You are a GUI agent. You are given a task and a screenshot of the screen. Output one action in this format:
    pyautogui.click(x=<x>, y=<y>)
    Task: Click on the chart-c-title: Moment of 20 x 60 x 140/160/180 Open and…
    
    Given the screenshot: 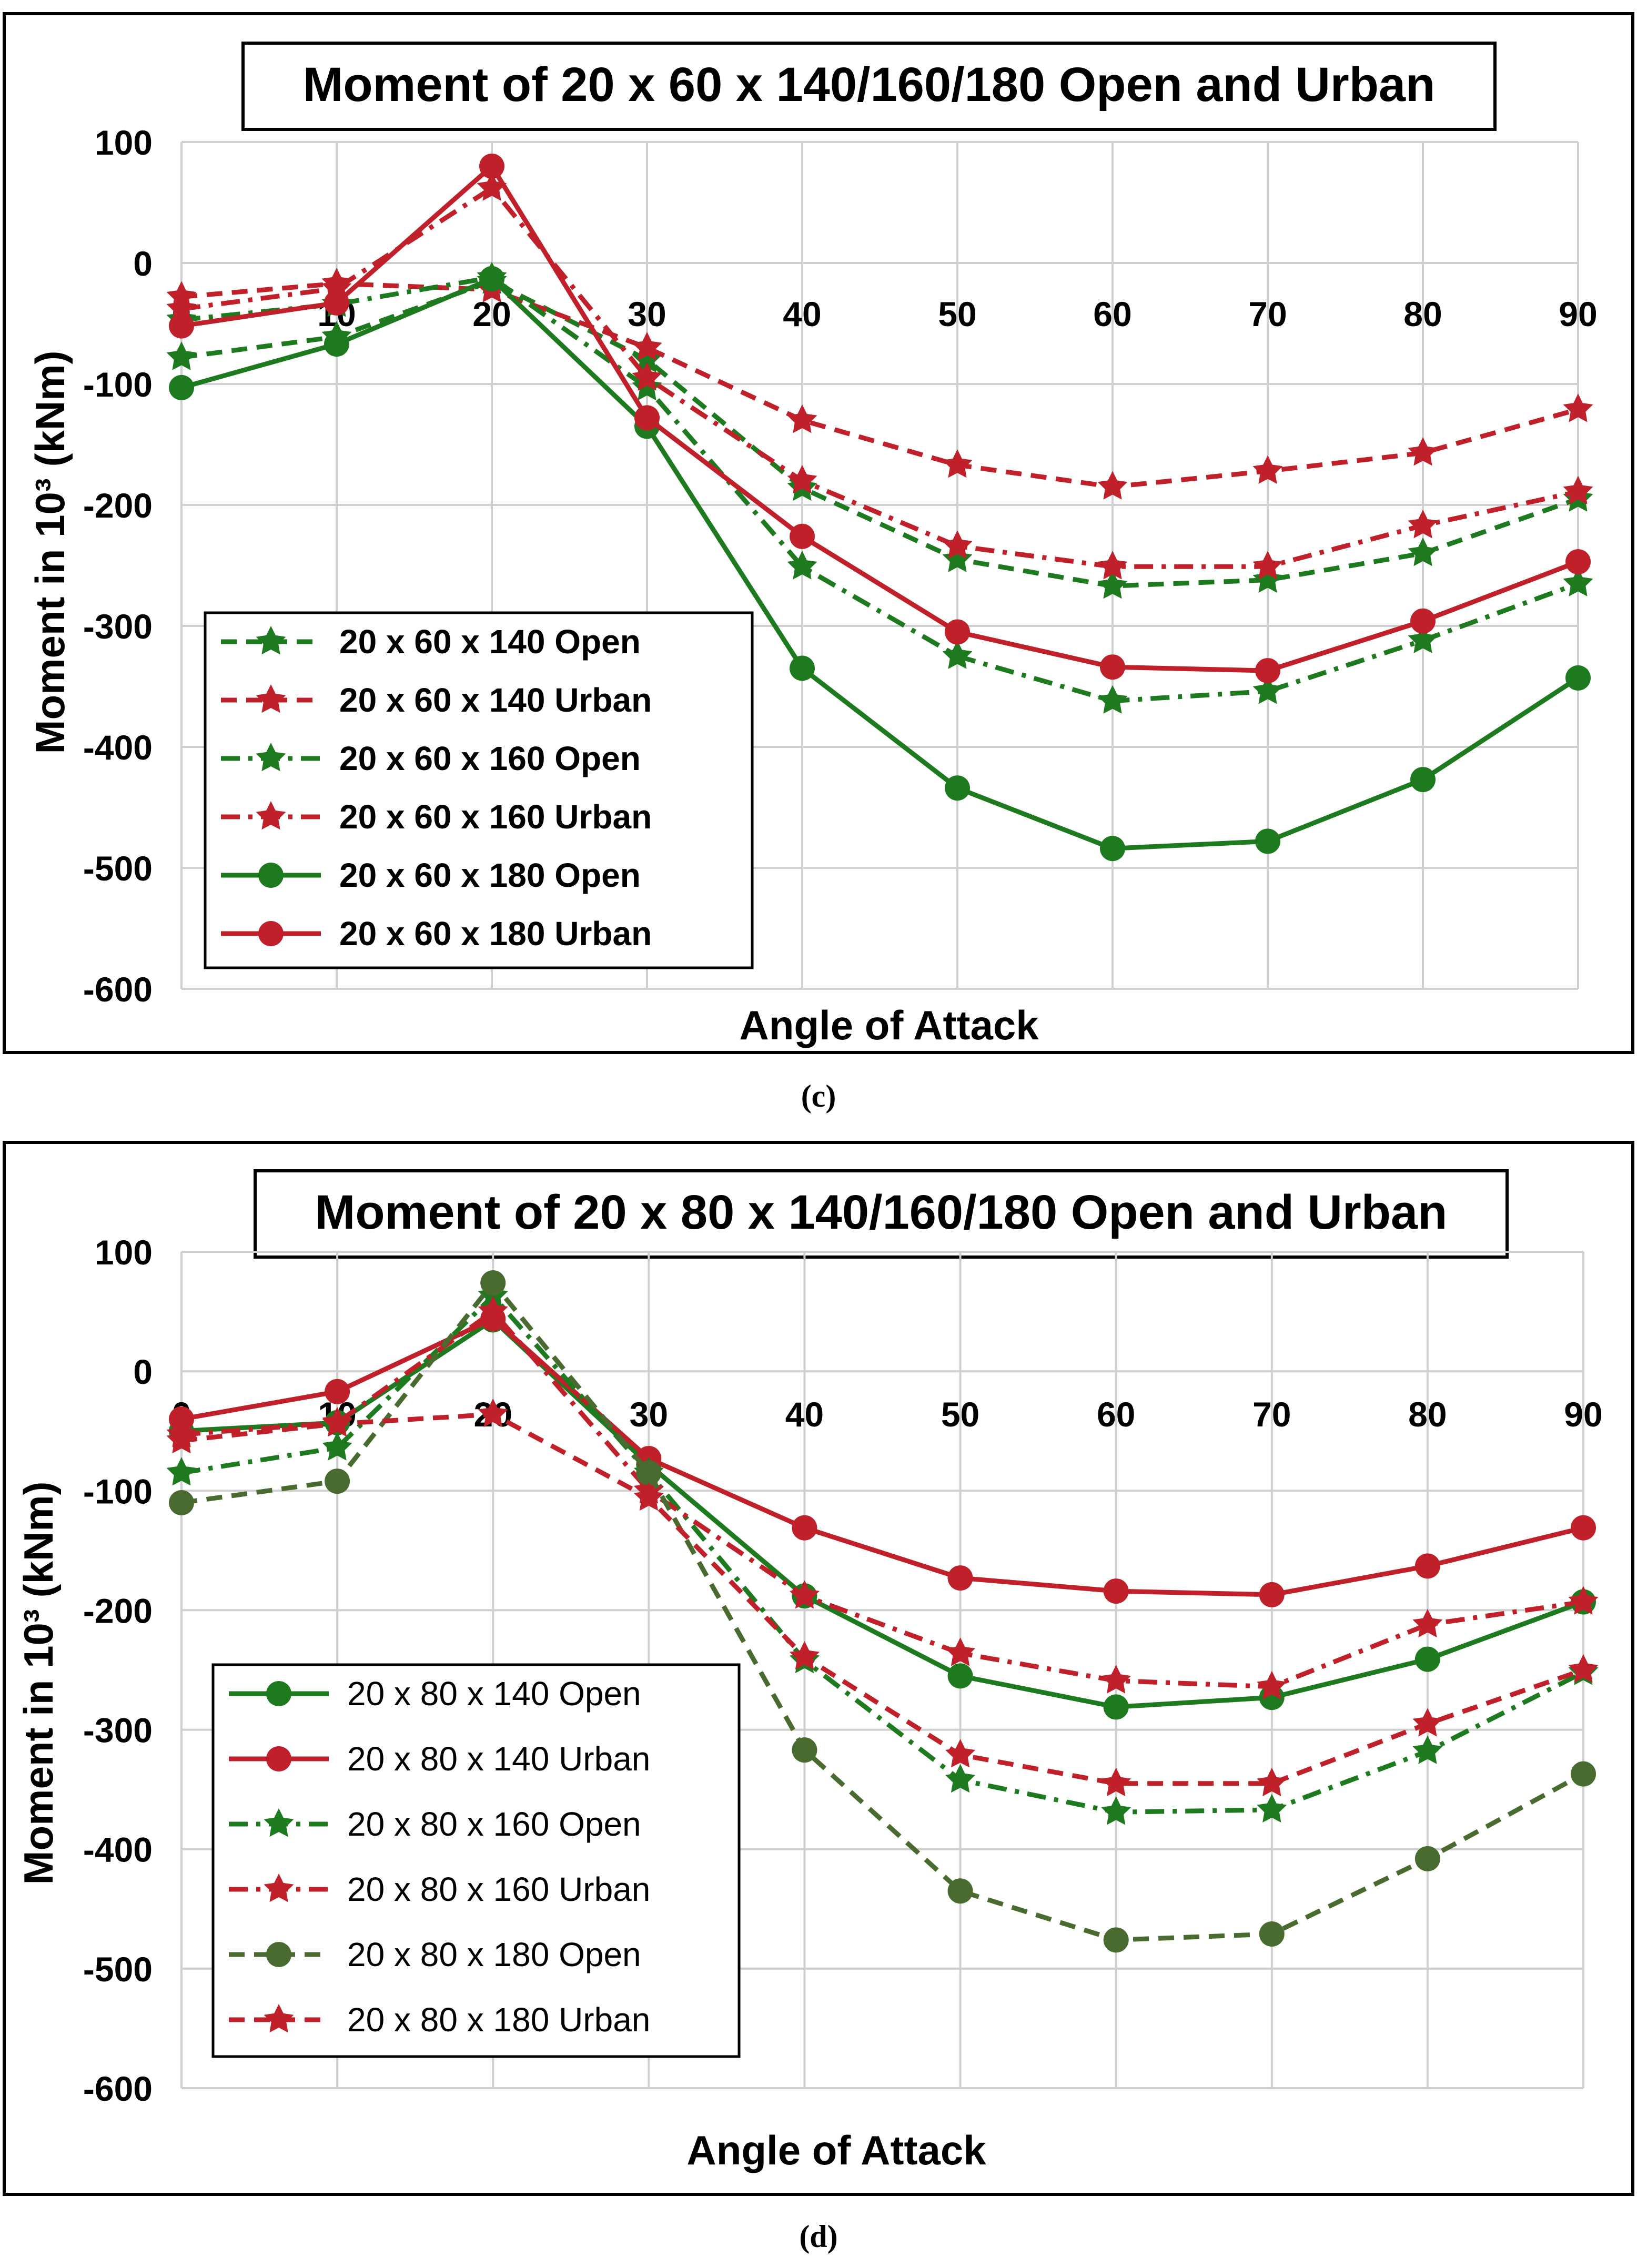 What is the action you would take?
    pyautogui.click(x=869, y=85)
    